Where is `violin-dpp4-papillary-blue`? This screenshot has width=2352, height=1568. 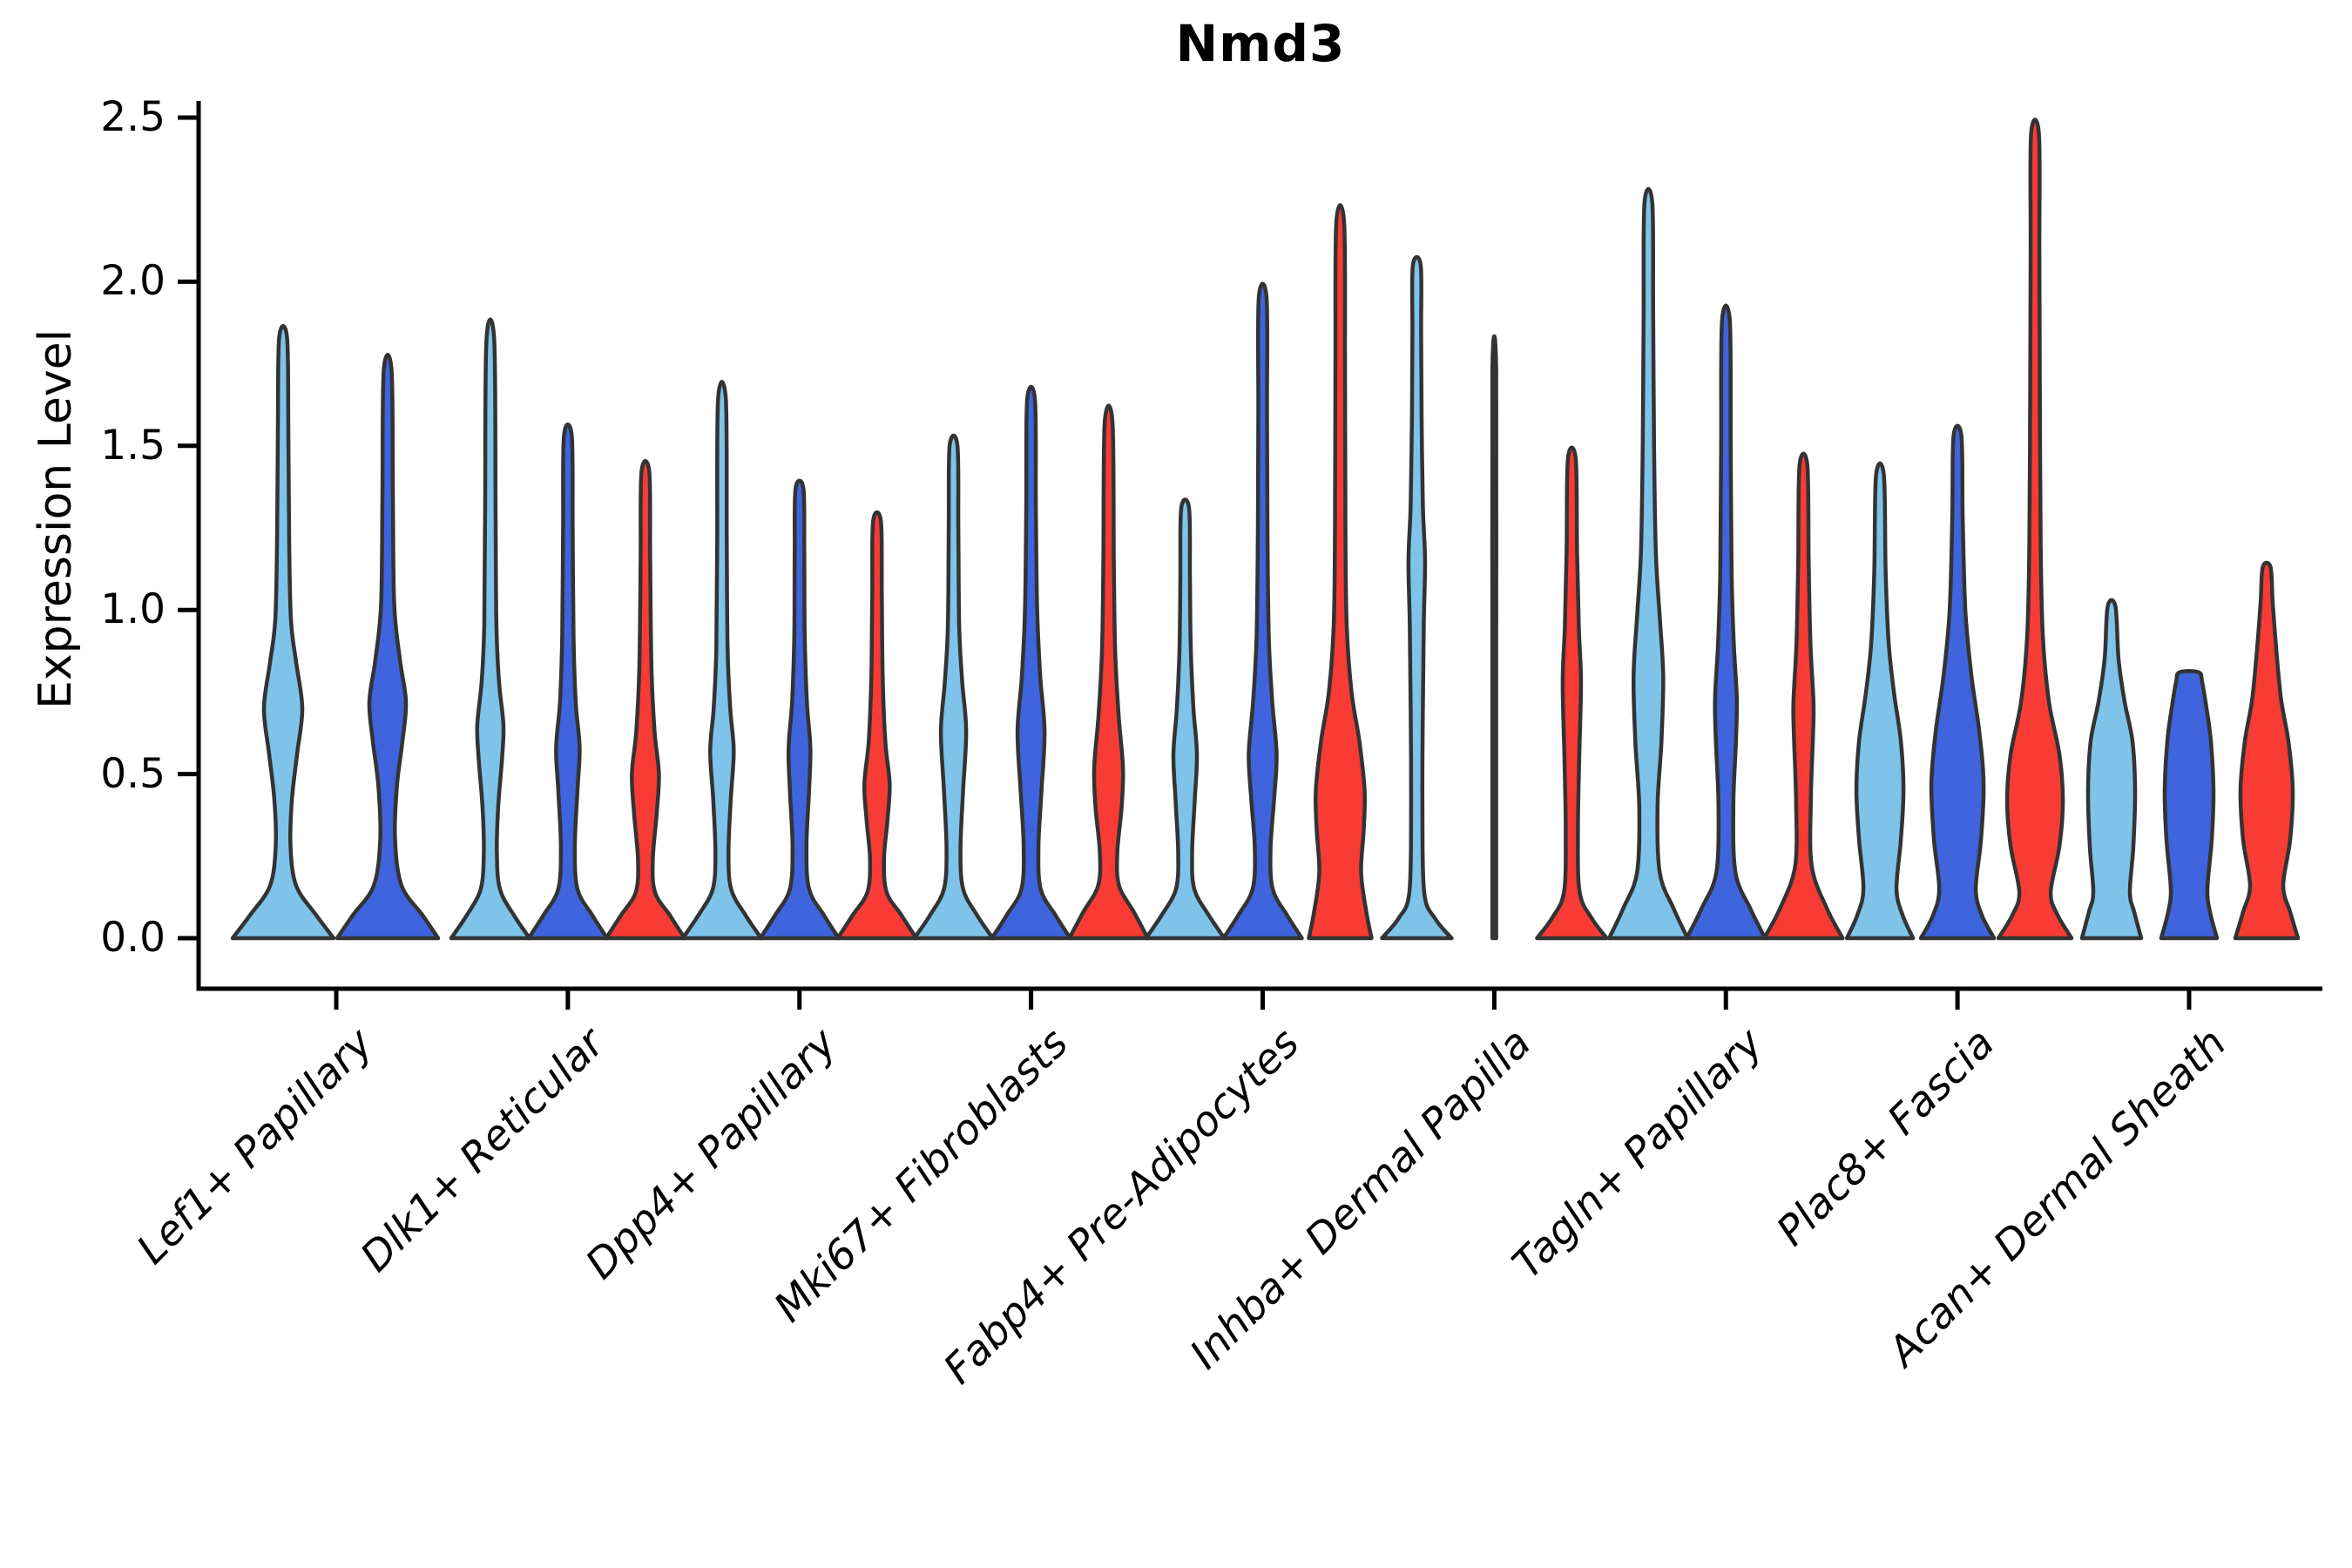 violin-dpp4-papillary-blue is located at coordinates (800, 709).